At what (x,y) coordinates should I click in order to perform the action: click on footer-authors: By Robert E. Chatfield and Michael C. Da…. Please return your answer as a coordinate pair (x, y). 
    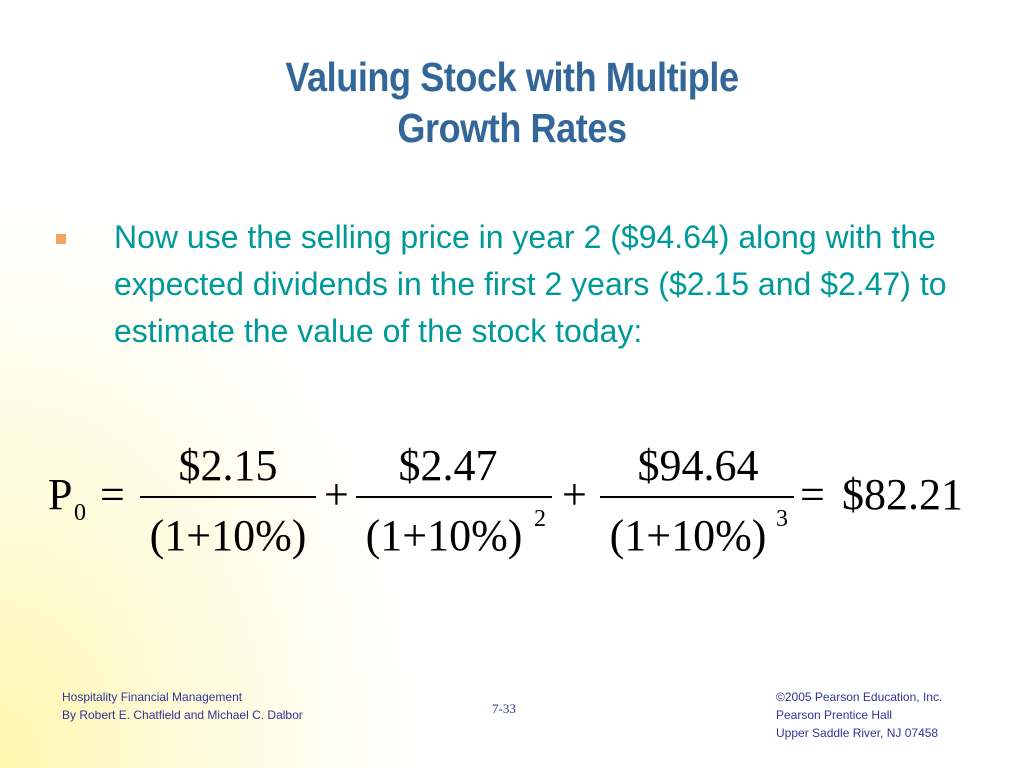
    Looking at the image, I should click on (182, 715).